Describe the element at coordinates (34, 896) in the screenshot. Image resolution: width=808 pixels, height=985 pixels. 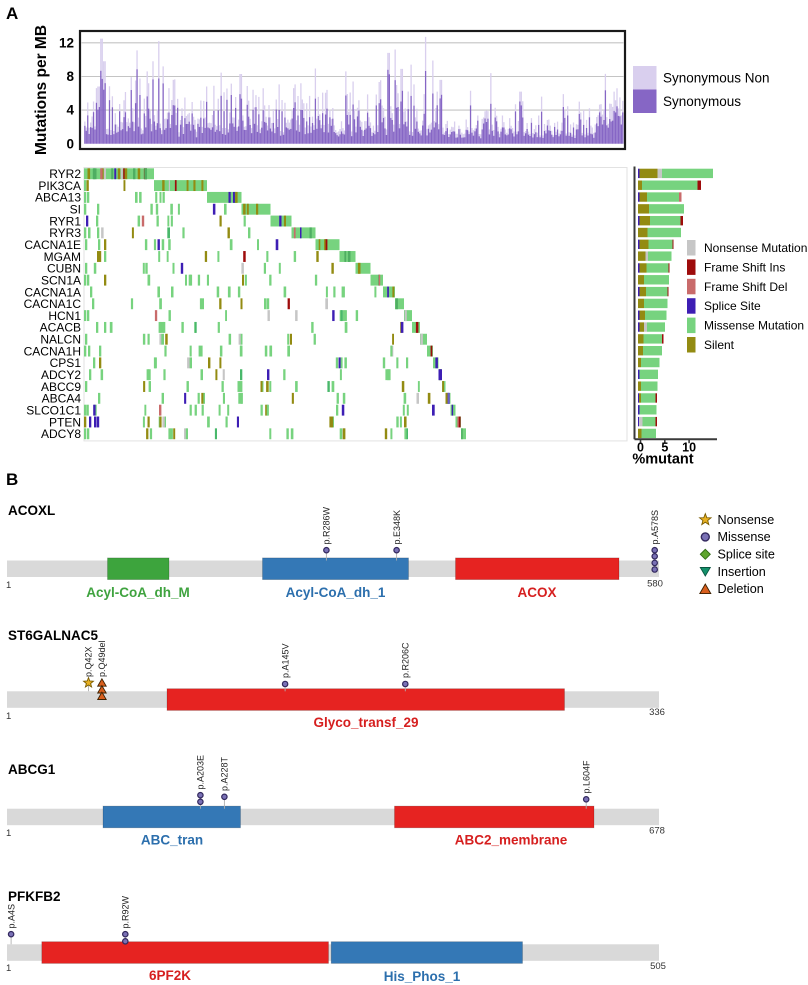
I see `svg-text: PFKFB2` at that location.